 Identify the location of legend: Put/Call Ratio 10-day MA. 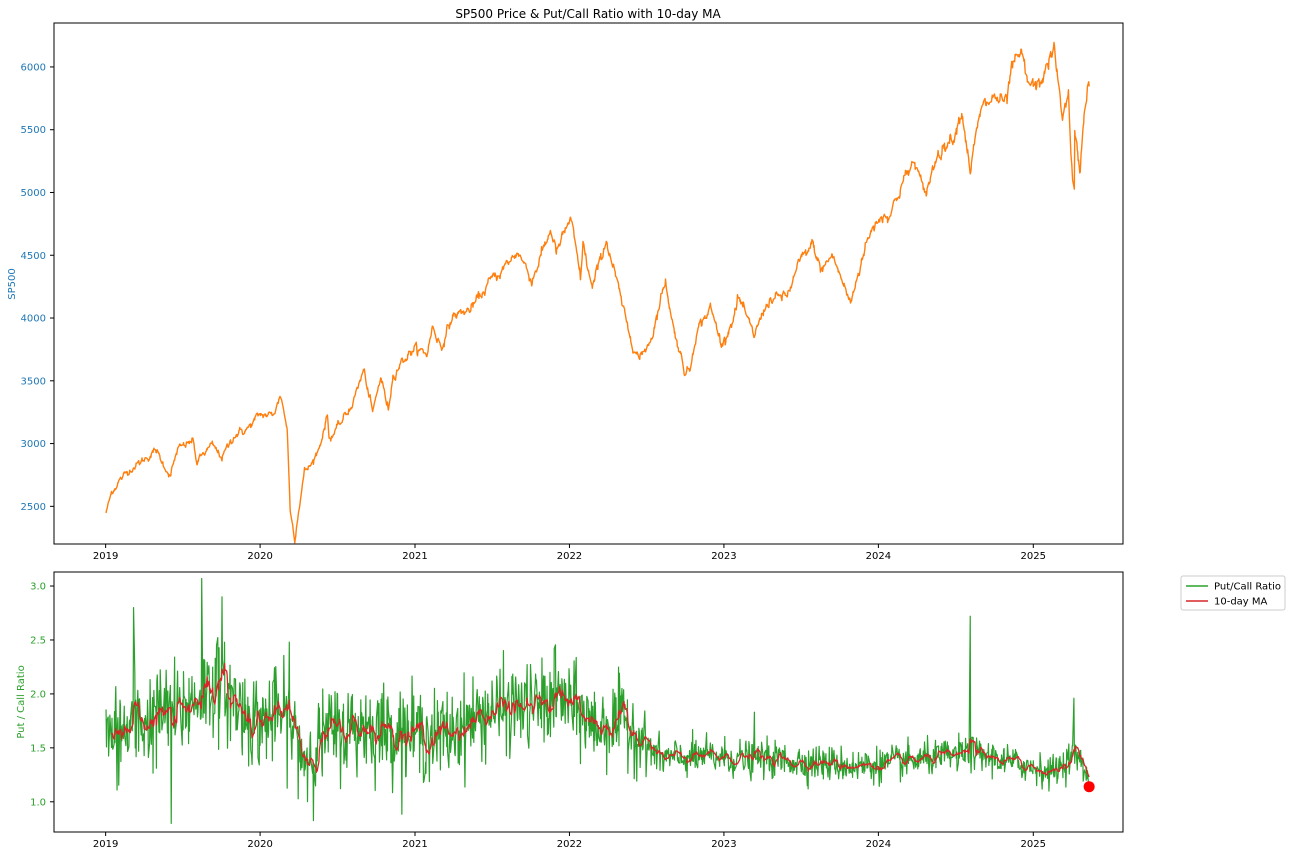
(1233, 593).